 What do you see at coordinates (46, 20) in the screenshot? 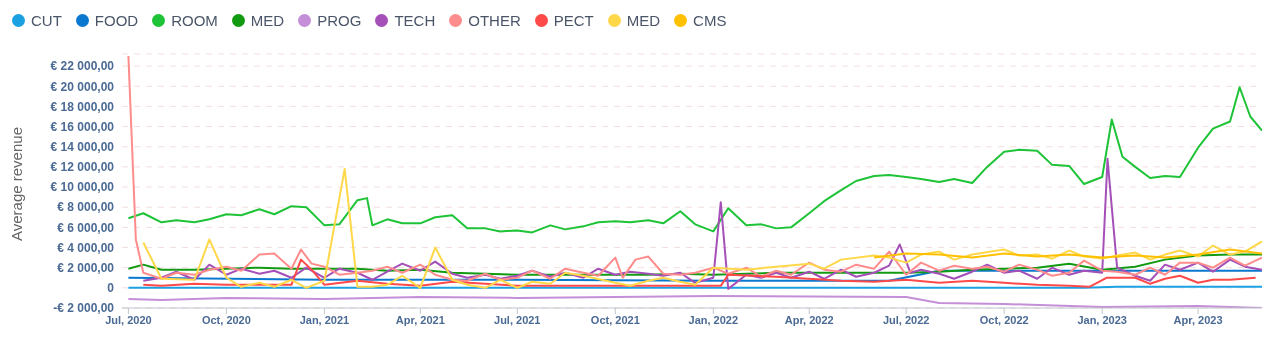
I see `legend-label: CUT` at bounding box center [46, 20].